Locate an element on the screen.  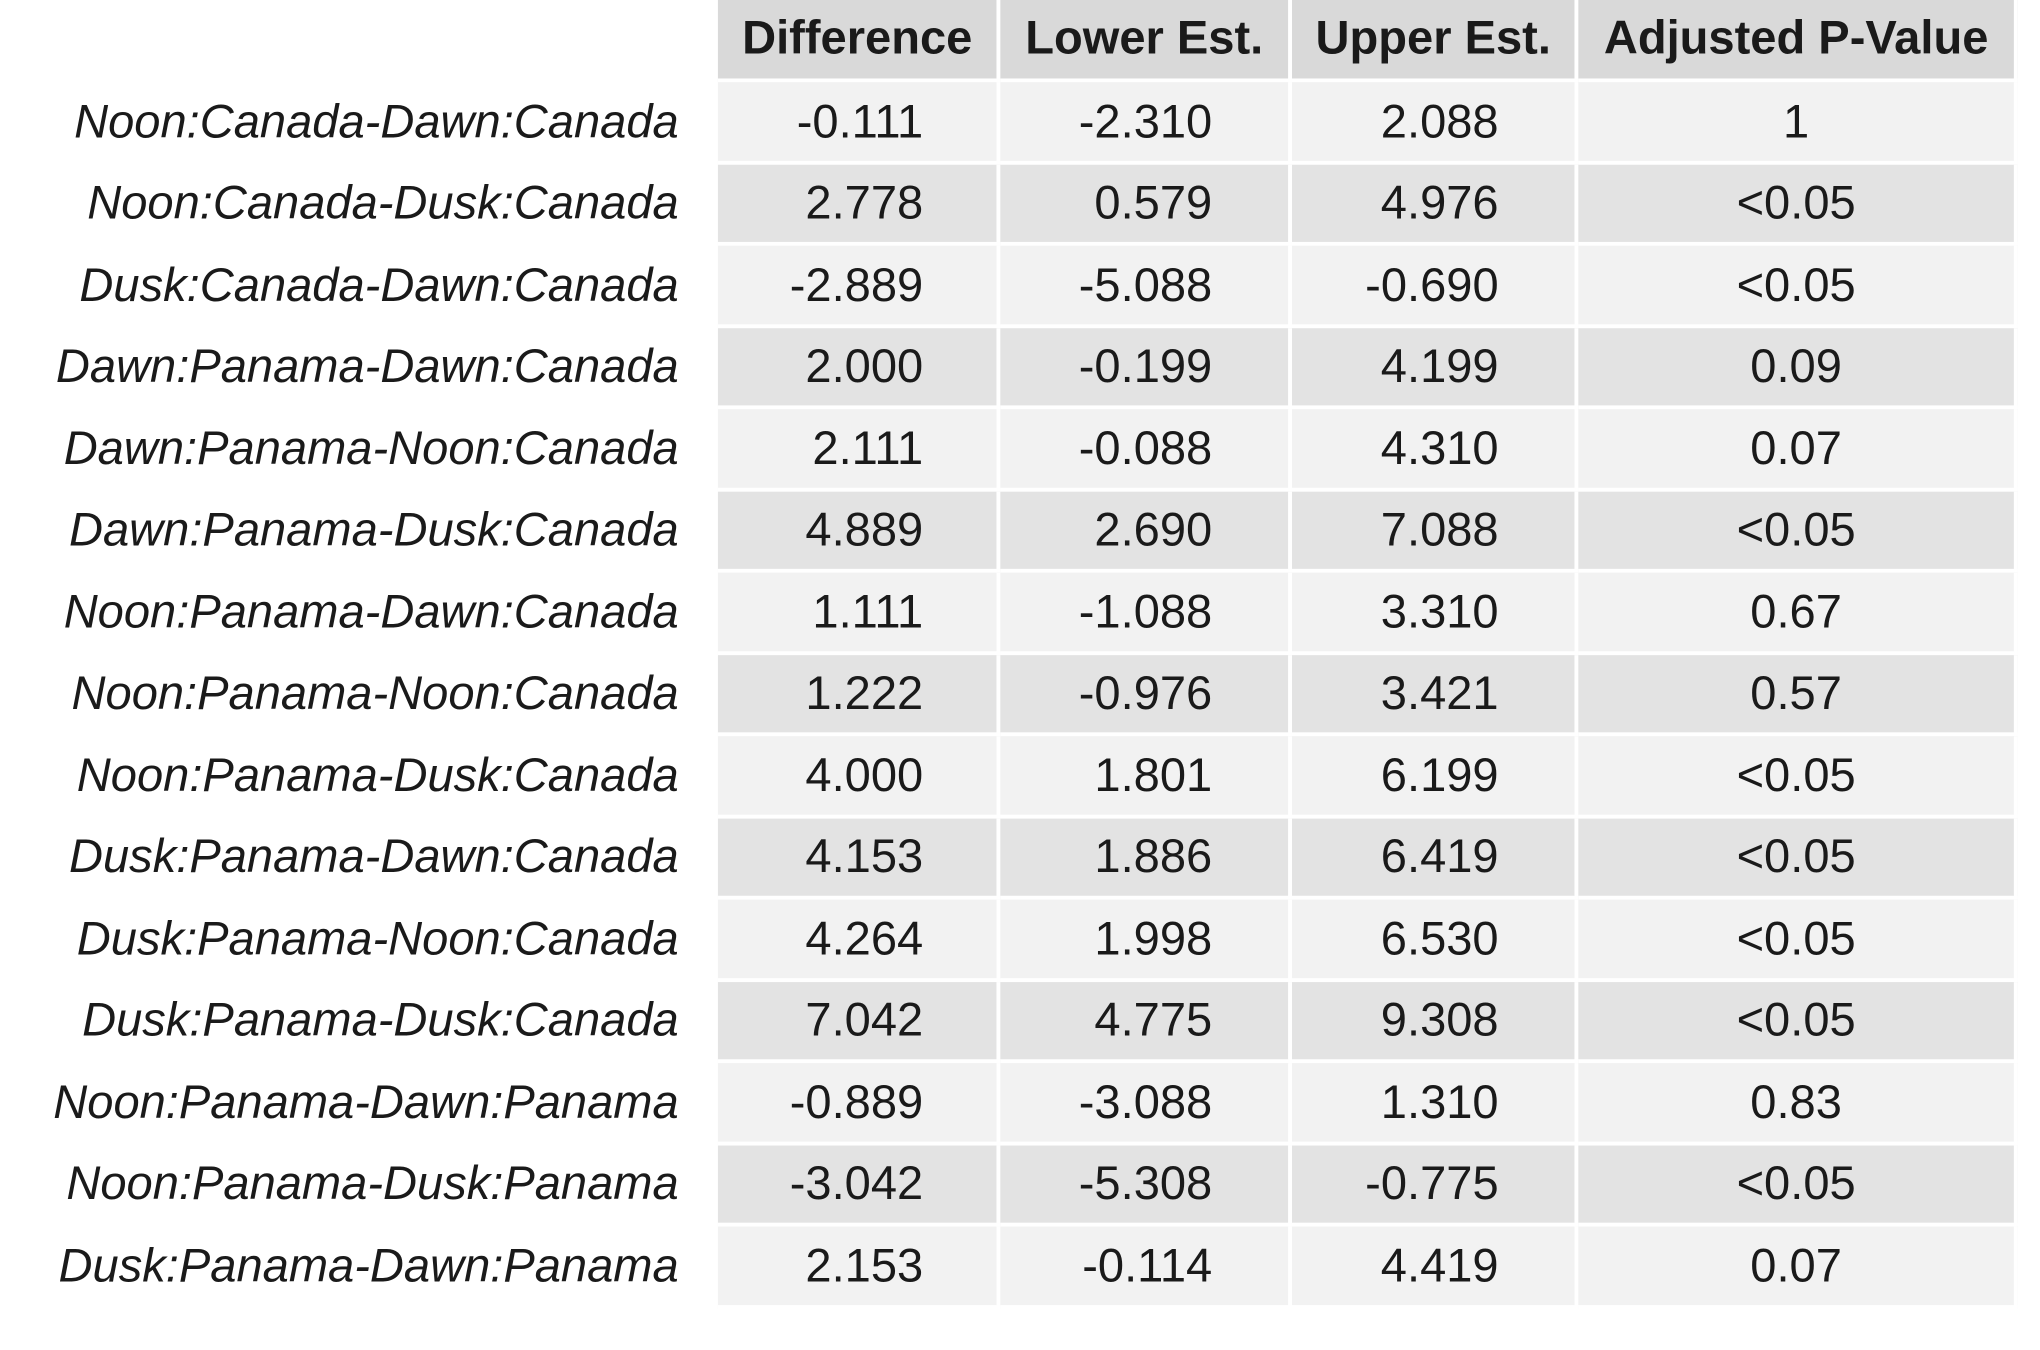
upper-est-cell: 4.199 is located at coordinates (1435, 368).